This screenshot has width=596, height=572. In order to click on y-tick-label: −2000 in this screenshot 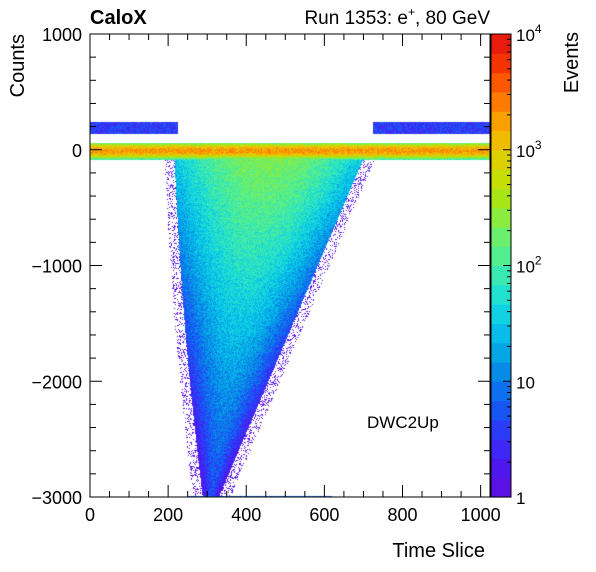, I will do `click(56, 382)`.